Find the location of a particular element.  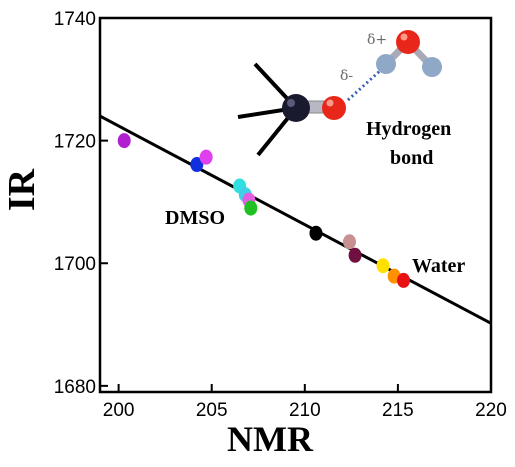

dmso-oxygen-atom is located at coordinates (334, 108).